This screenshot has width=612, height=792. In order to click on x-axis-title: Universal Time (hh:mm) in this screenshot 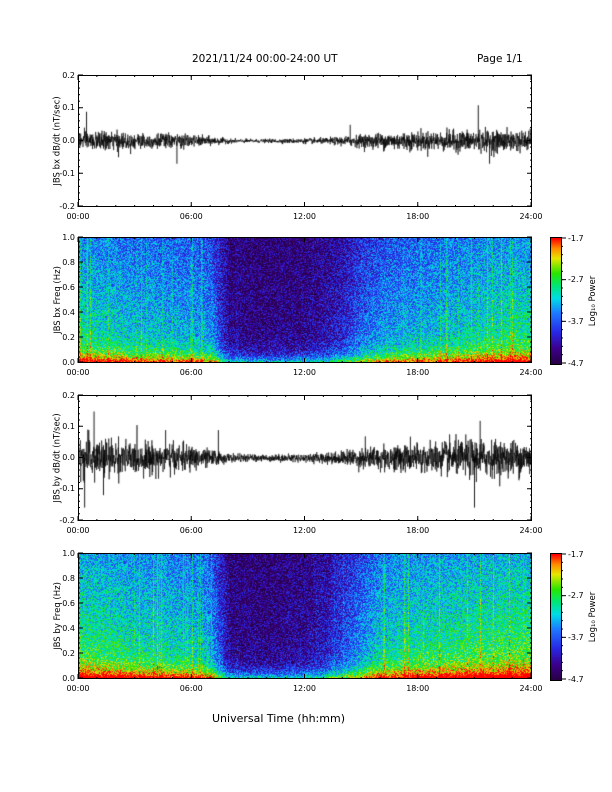, I will do `click(278, 718)`.